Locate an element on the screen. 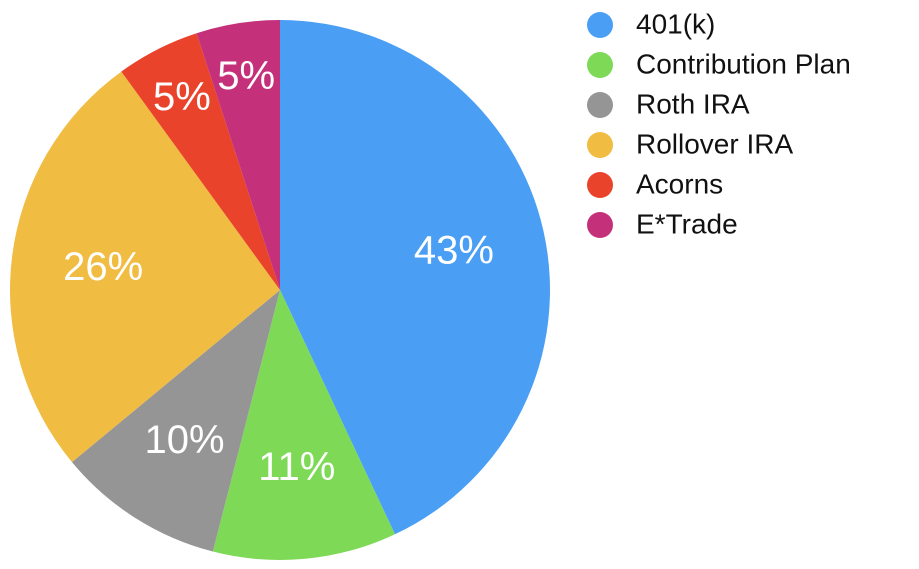 This screenshot has width=919, height=569. legend-label: Roth IRA is located at coordinates (693, 103).